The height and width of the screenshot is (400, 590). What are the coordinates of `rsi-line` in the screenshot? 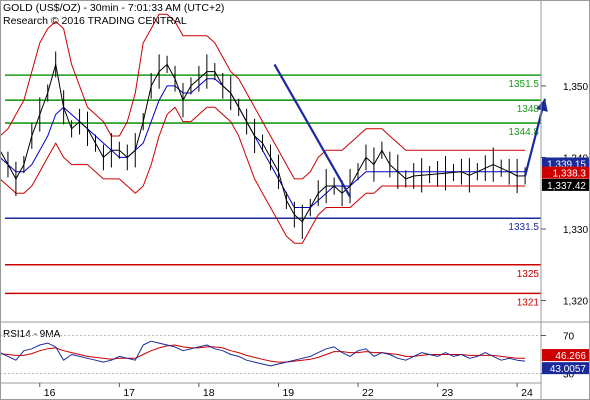 It's located at (263, 353).